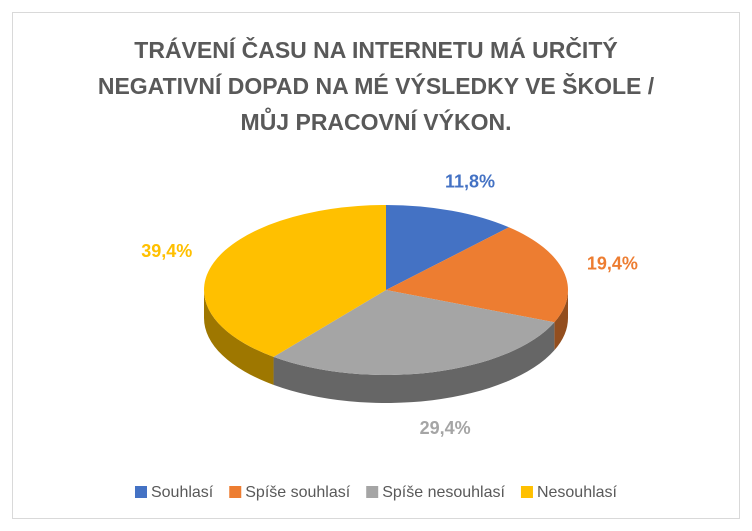  I want to click on data-label: 39,4%, so click(166, 251).